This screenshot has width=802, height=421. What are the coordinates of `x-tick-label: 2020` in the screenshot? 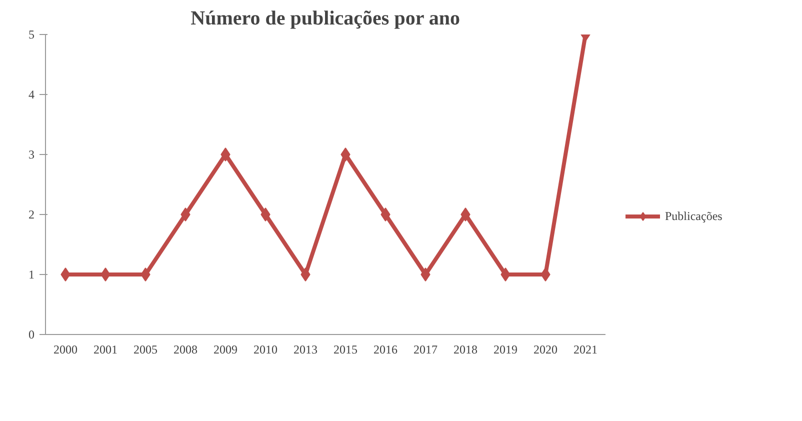 It's located at (546, 349).